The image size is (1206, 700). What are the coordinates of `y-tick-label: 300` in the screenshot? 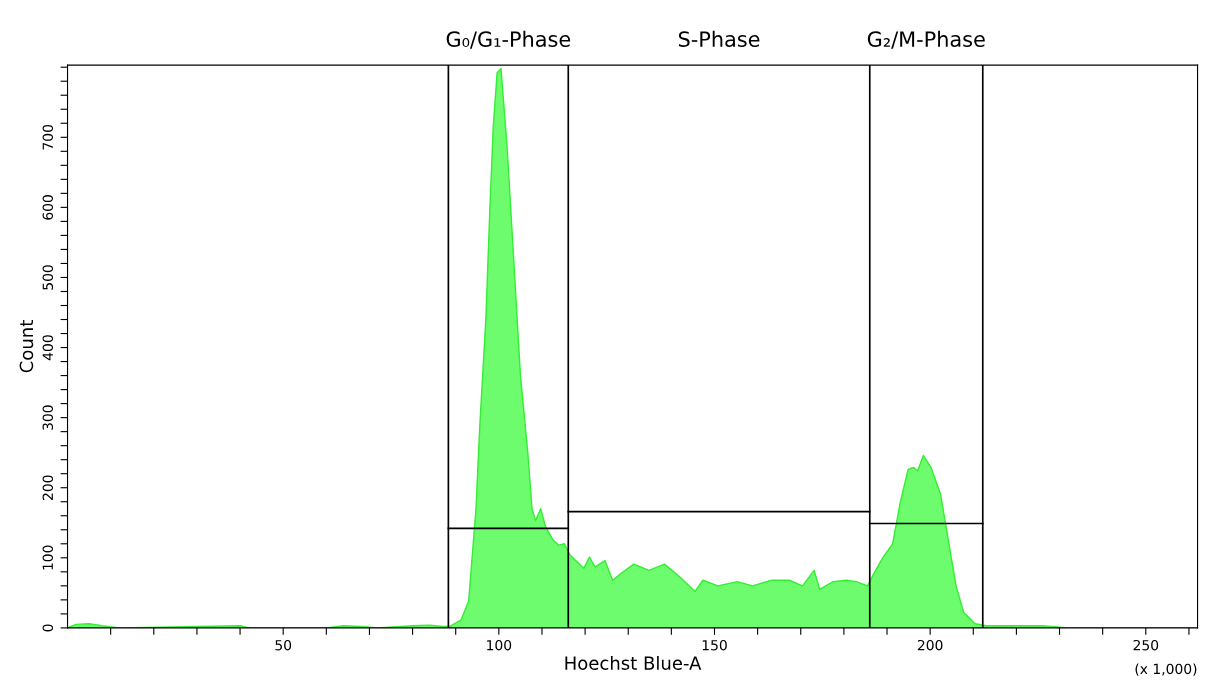 It's located at (48, 417).